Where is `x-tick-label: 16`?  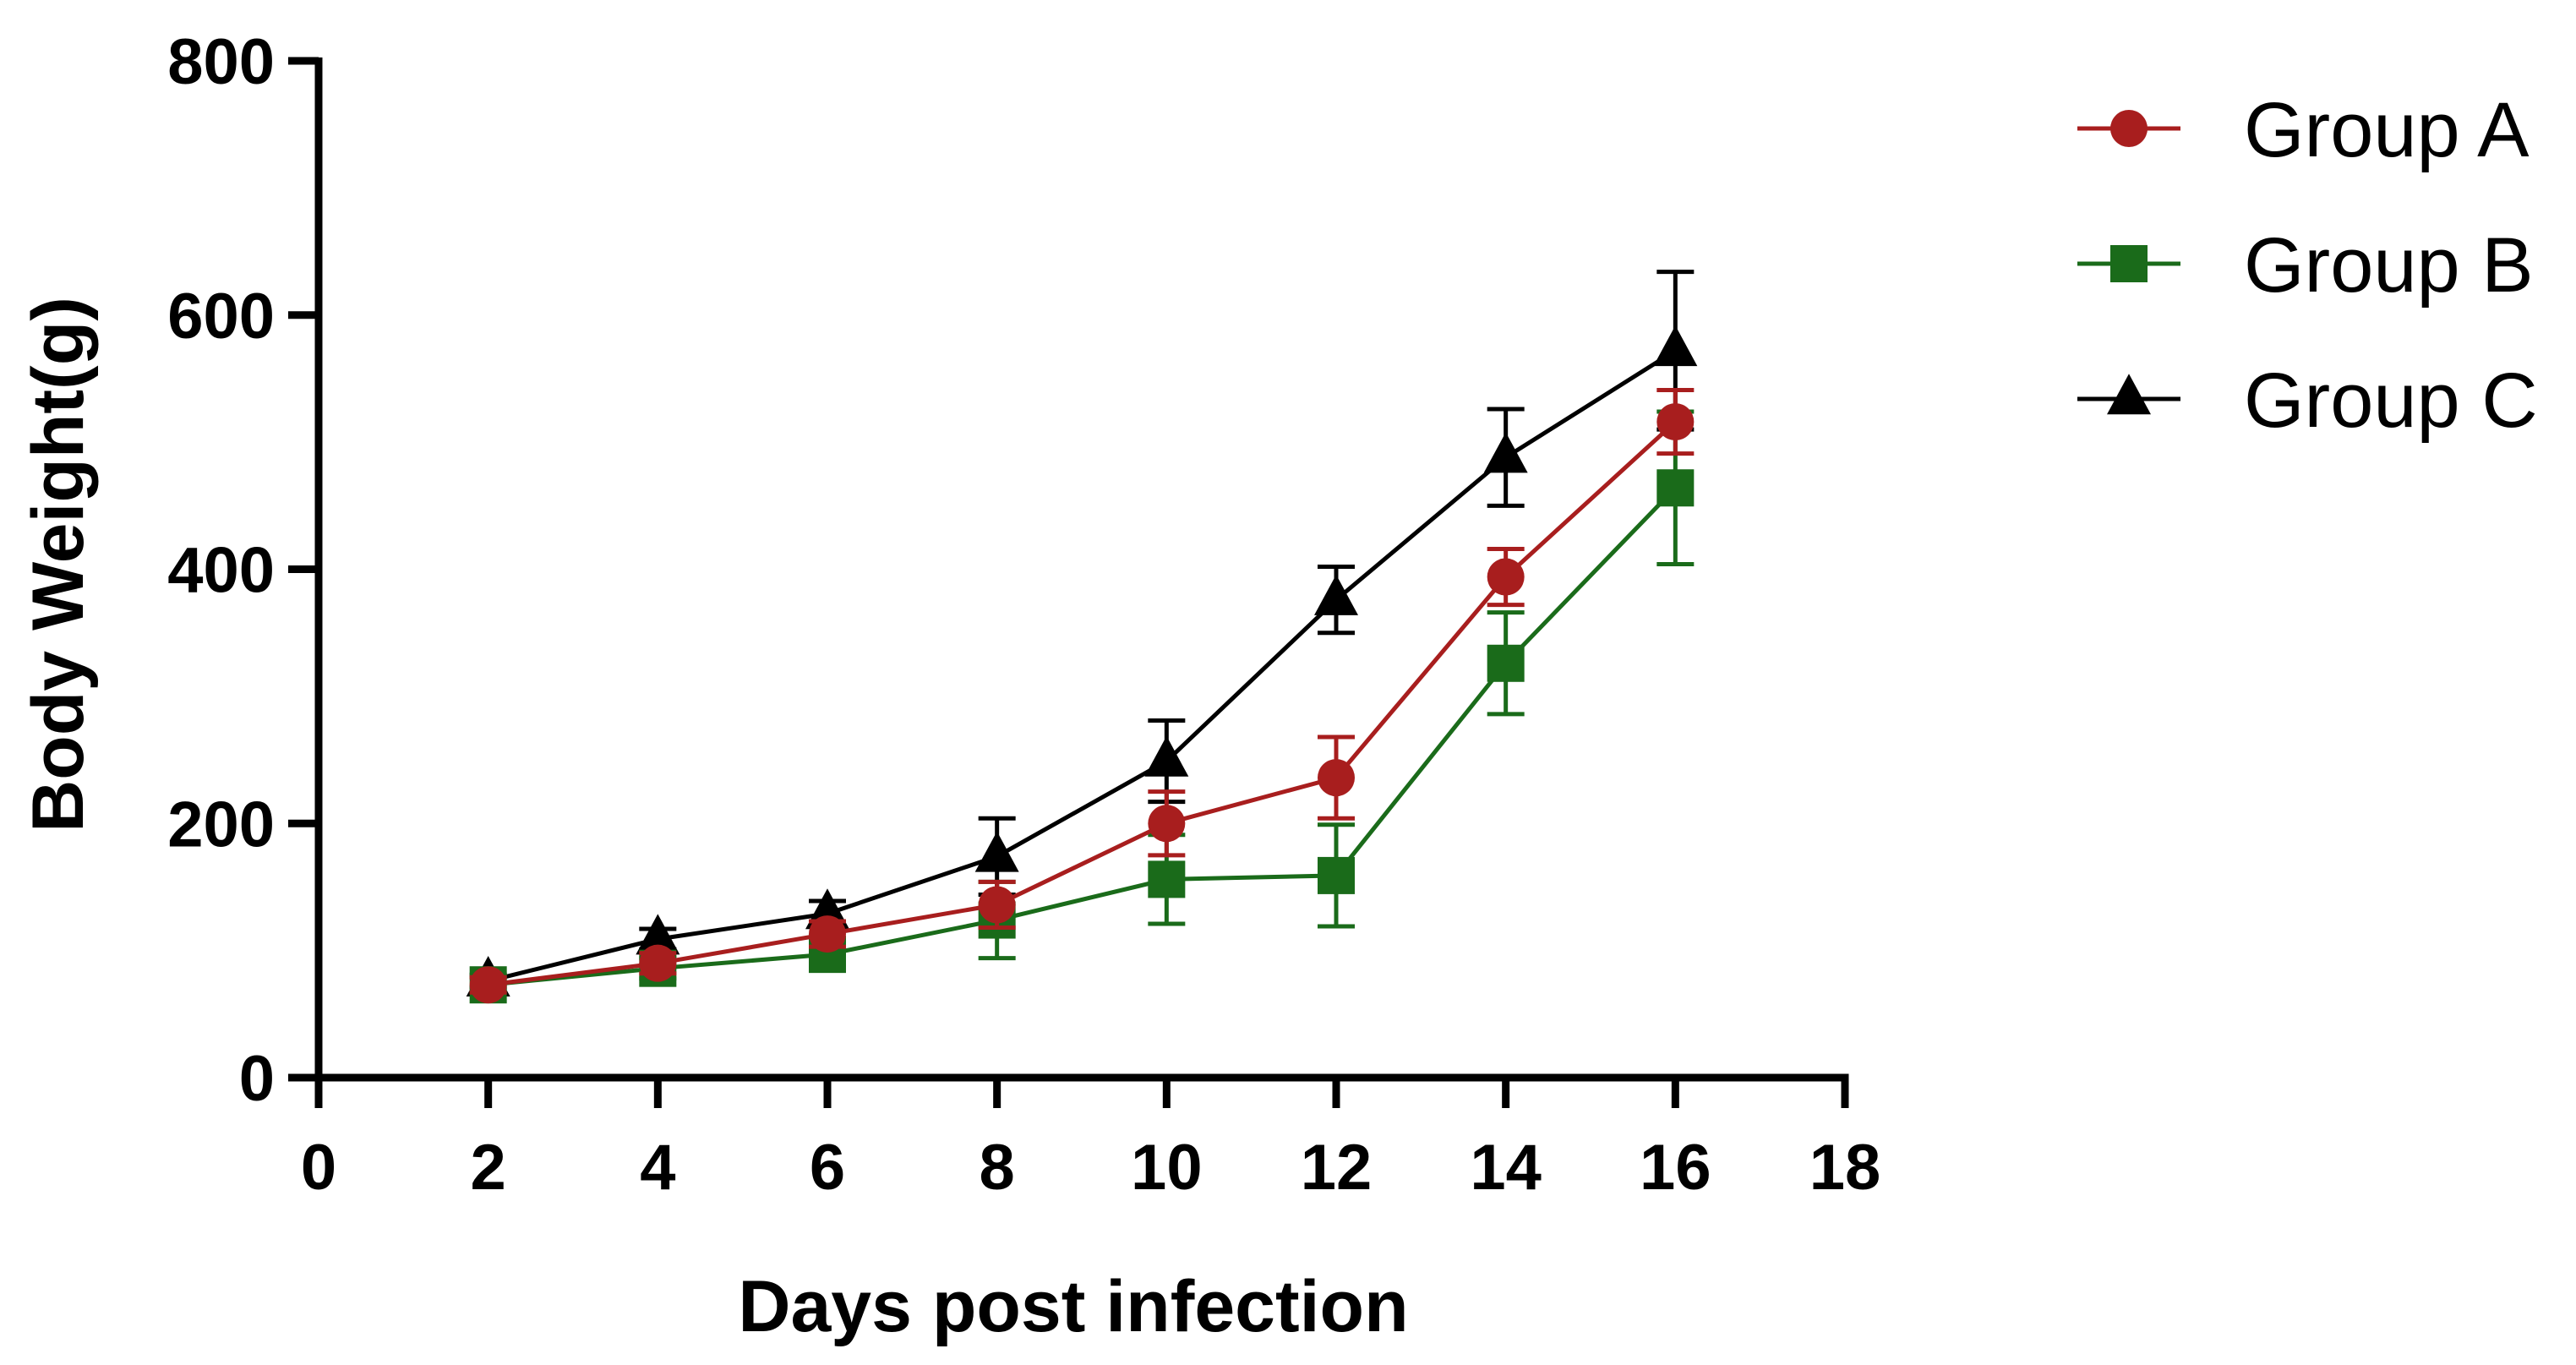 x-tick-label: 16 is located at coordinates (1675, 1168).